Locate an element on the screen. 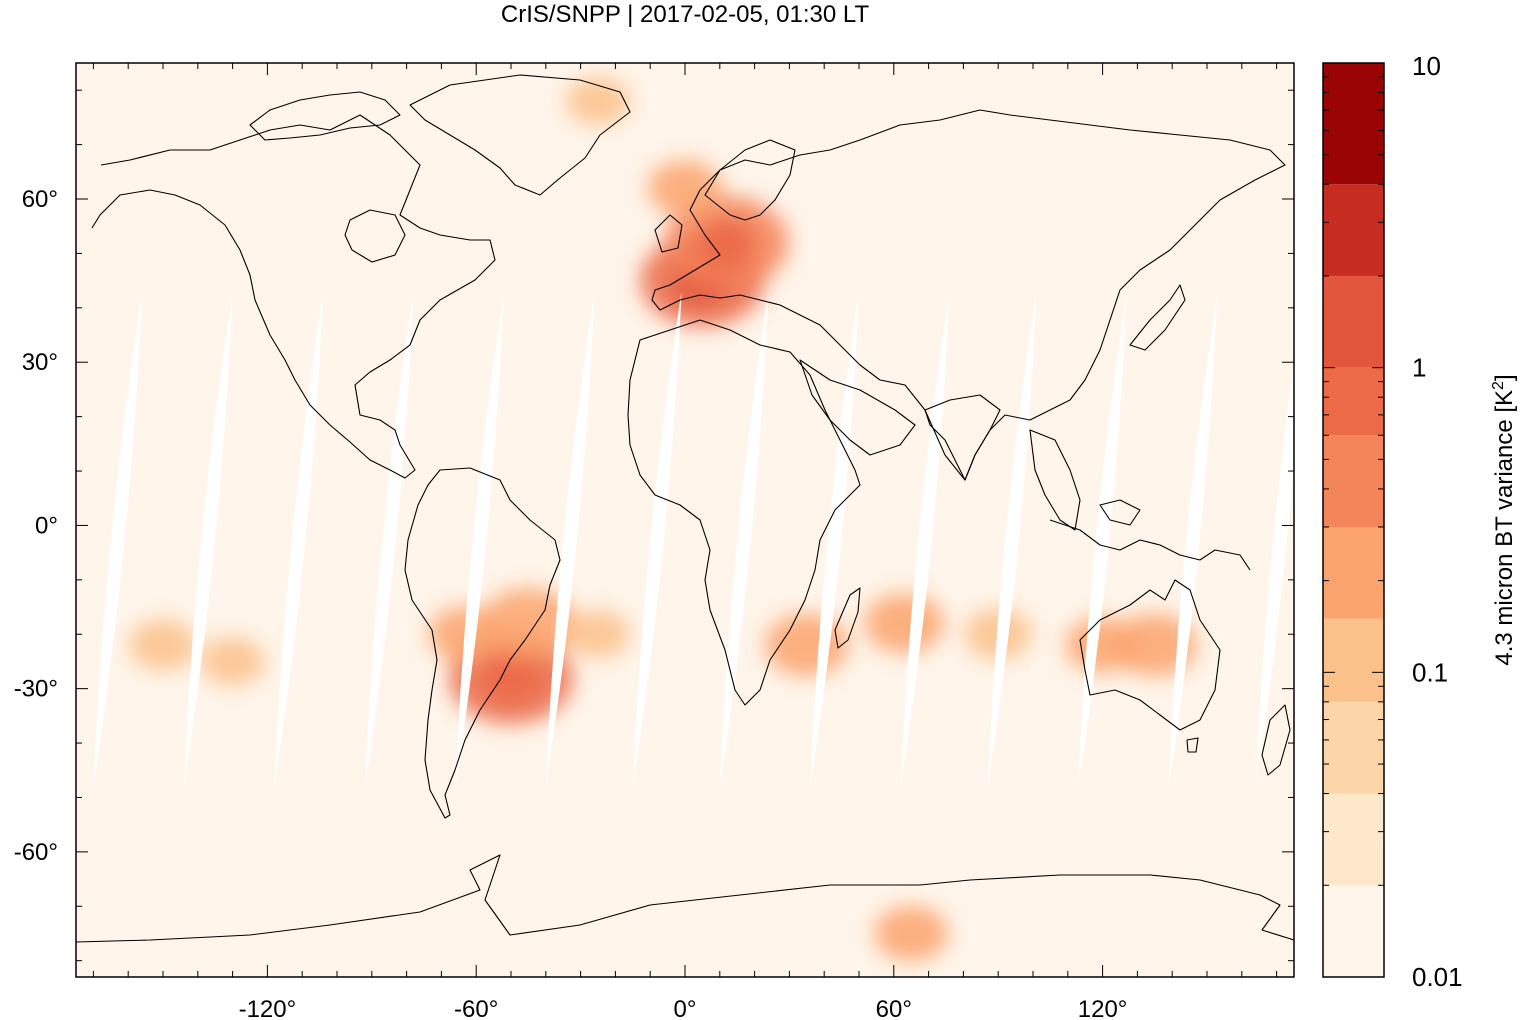  coastline-australia is located at coordinates (1150, 655).